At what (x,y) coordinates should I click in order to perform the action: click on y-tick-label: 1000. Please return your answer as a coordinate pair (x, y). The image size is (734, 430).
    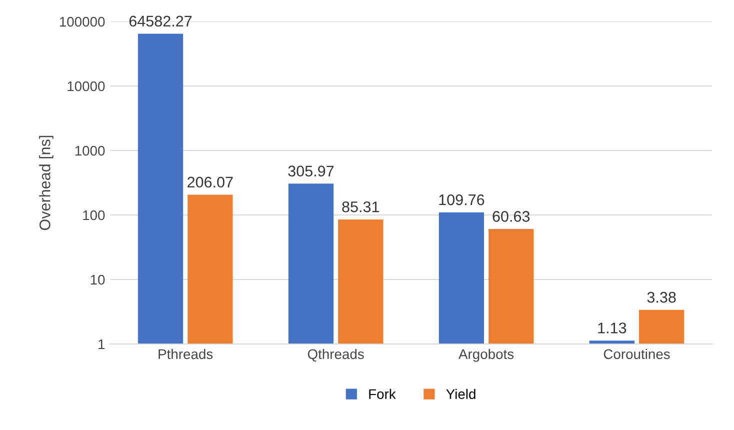
    Looking at the image, I should click on (90, 151).